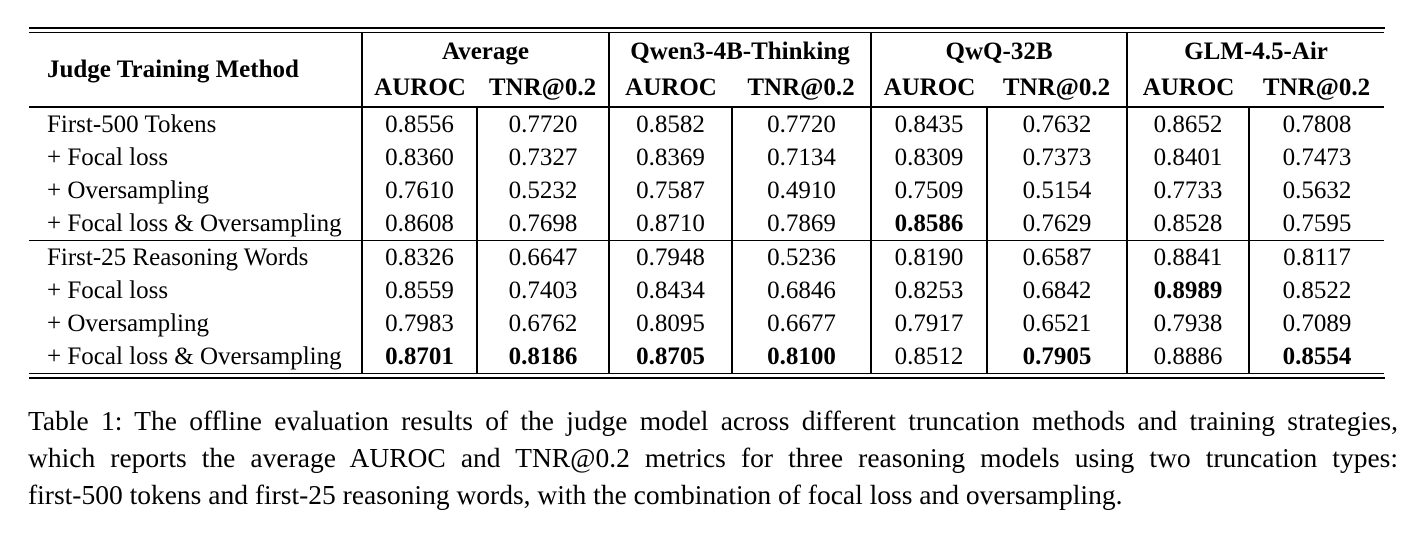  Describe the element at coordinates (1057, 190) in the screenshot. I see `value-cell: 0.5154` at that location.